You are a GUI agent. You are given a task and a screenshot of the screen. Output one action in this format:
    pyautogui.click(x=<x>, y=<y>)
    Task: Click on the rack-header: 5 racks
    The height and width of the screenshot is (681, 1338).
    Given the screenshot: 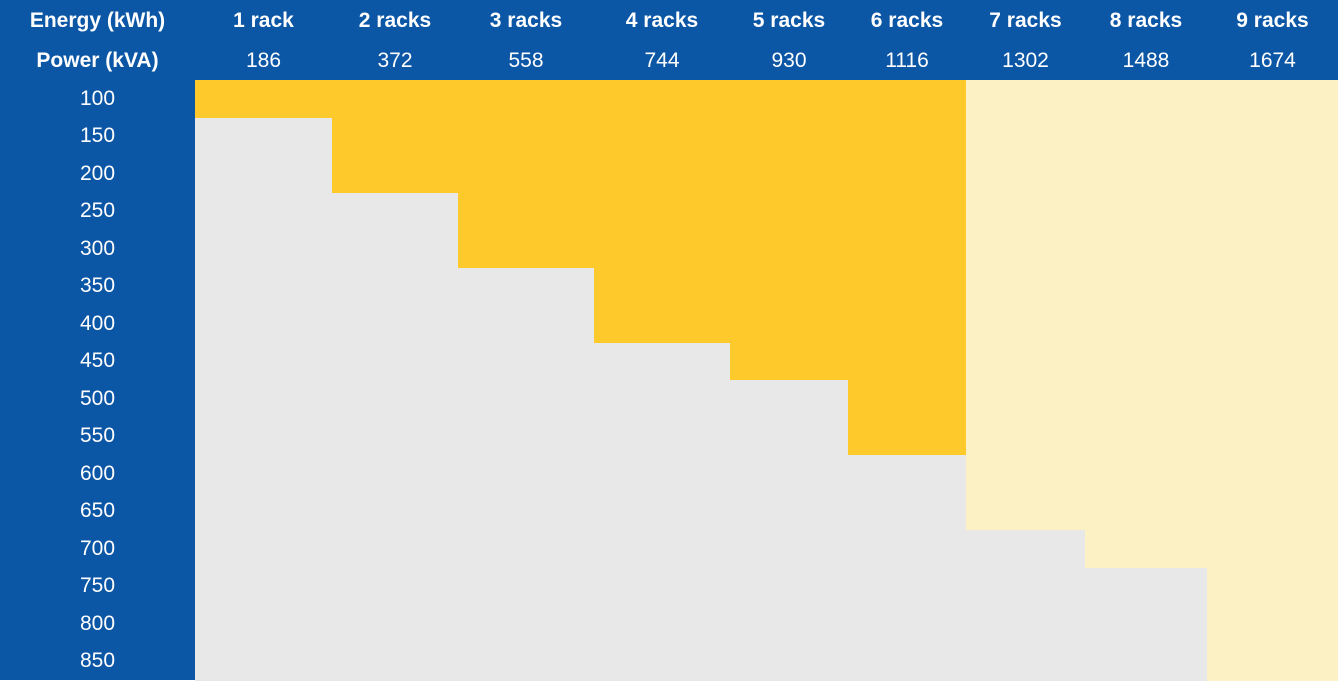 What is the action you would take?
    pyautogui.click(x=789, y=21)
    